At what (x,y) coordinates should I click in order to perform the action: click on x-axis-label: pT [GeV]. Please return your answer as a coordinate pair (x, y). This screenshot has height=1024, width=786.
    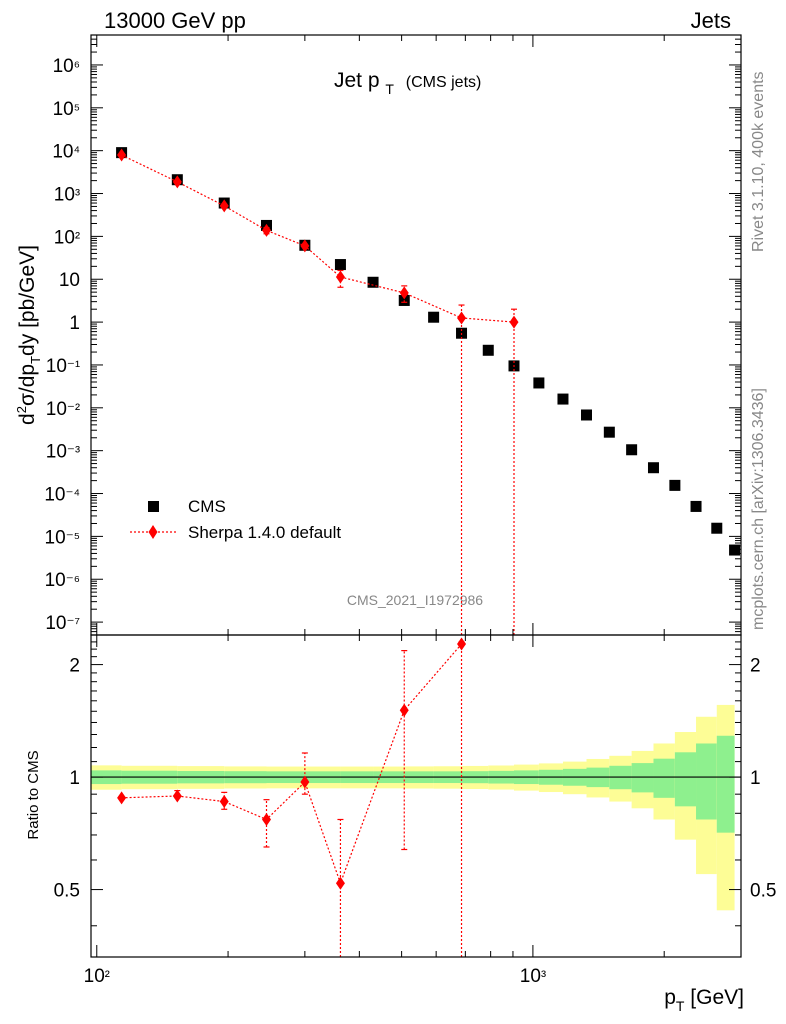
    Looking at the image, I should click on (704, 1000).